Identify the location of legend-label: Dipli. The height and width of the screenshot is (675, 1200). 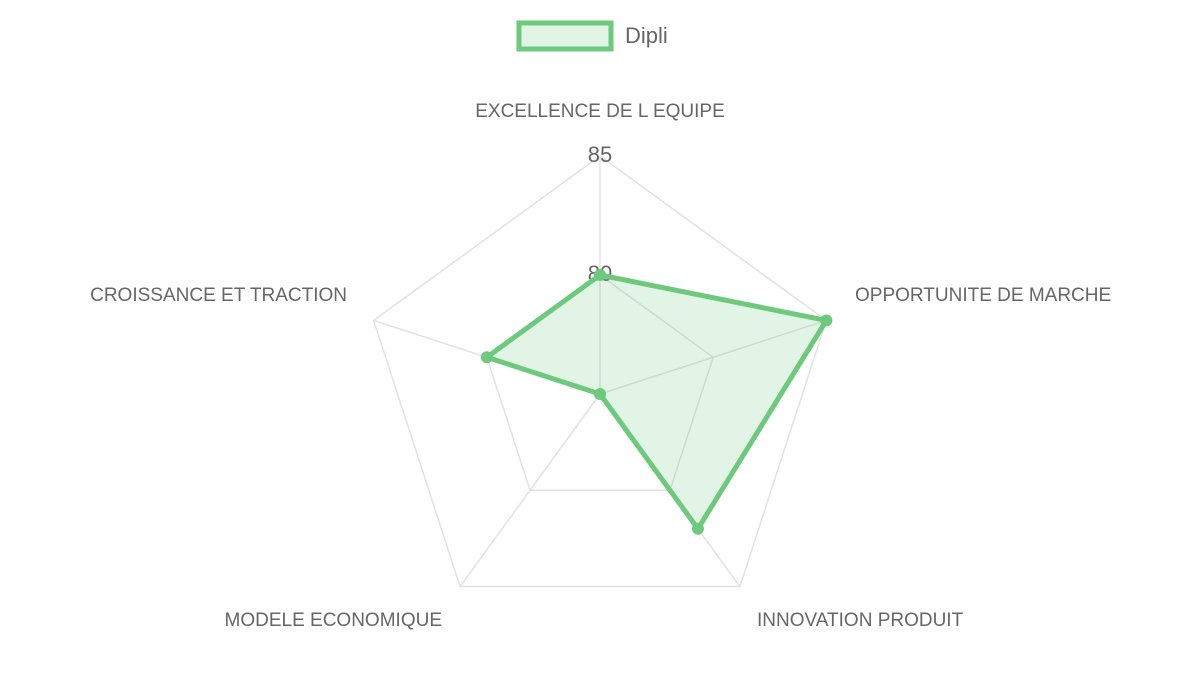
(646, 35).